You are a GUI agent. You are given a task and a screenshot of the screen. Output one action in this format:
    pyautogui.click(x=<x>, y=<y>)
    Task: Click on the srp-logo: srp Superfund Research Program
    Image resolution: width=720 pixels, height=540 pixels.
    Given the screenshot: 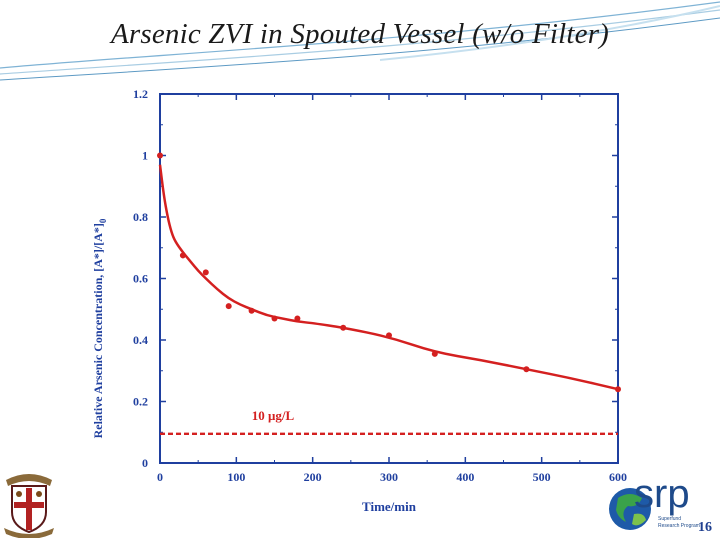 What is the action you would take?
    pyautogui.click(x=656, y=506)
    